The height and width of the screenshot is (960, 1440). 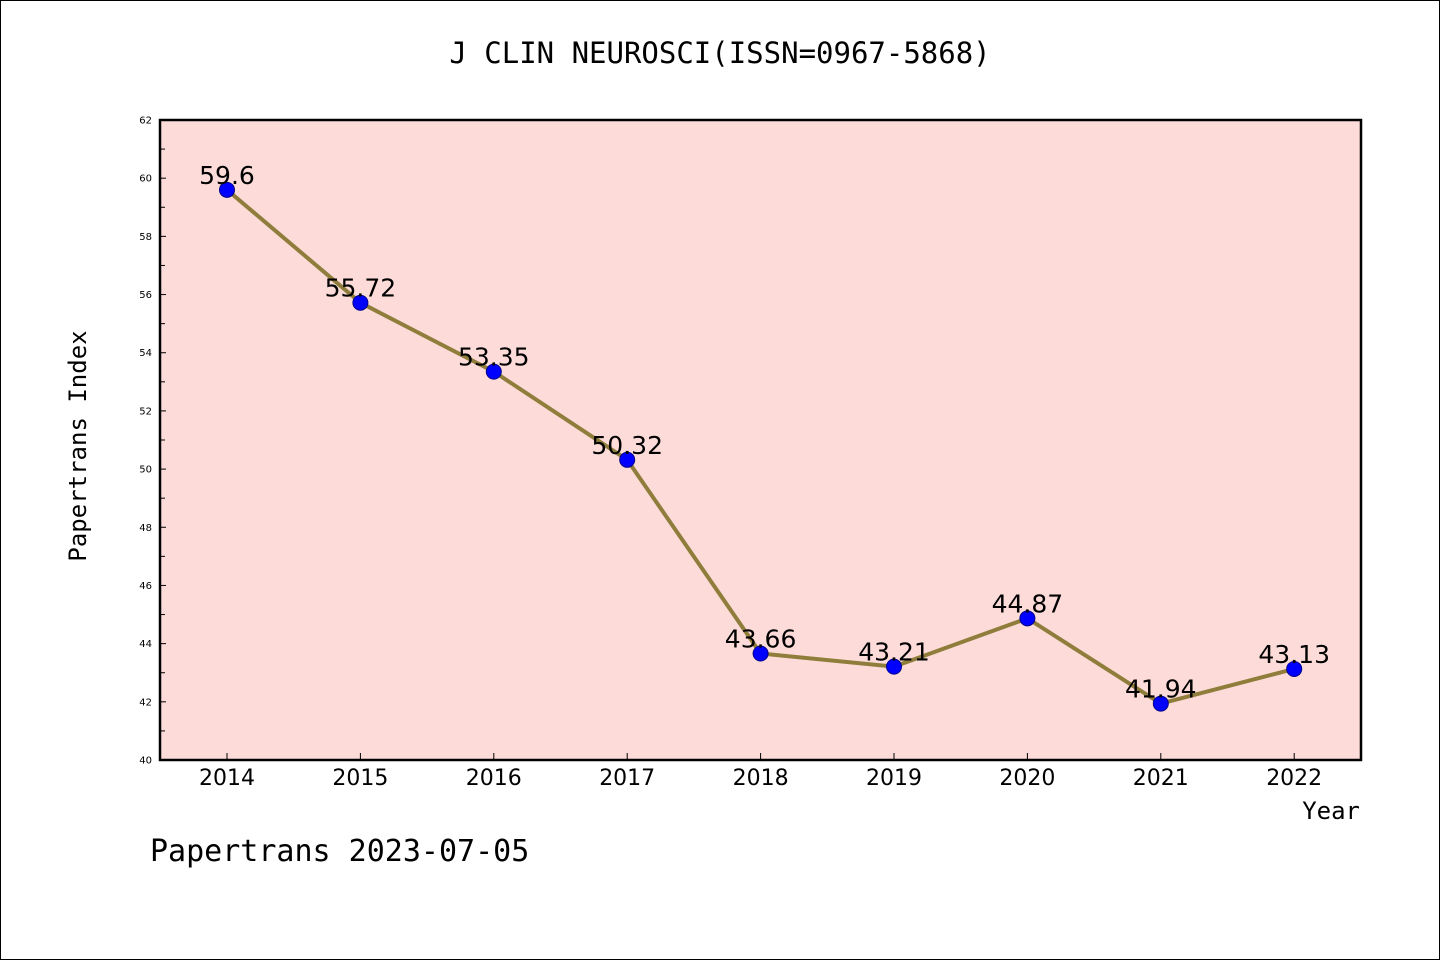 I want to click on x-tick-label: 2017, so click(x=627, y=778).